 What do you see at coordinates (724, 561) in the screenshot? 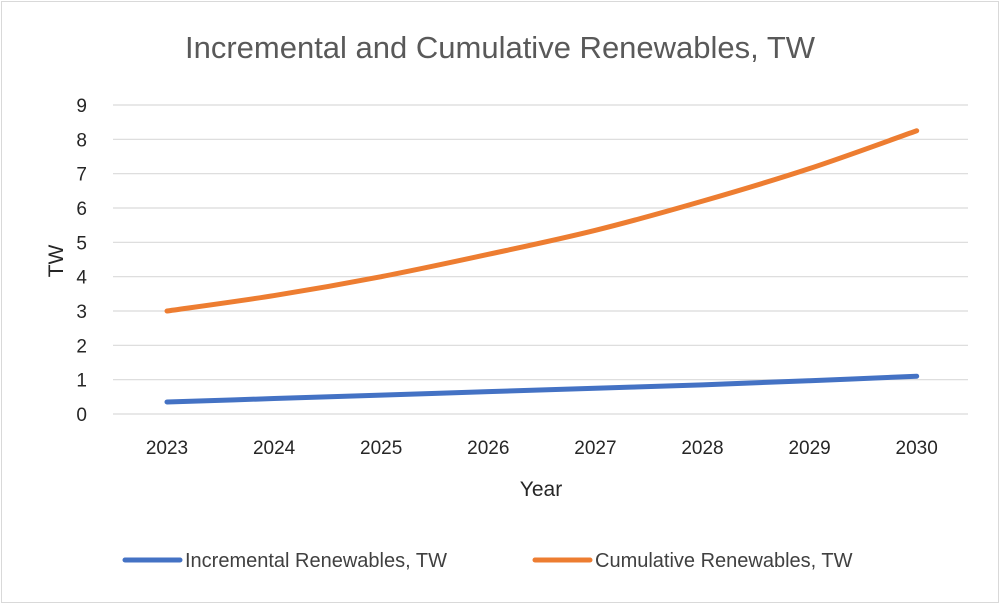
I see `legend-label-1: Cumulative Renewables, TW` at bounding box center [724, 561].